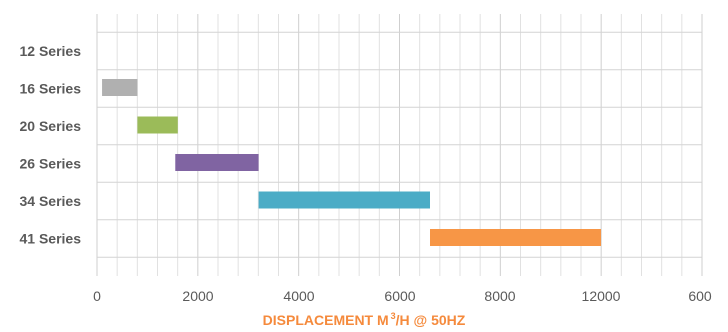 The height and width of the screenshot is (332, 728). Describe the element at coordinates (499, 296) in the screenshot. I see `x-tick-label: 8000` at that location.